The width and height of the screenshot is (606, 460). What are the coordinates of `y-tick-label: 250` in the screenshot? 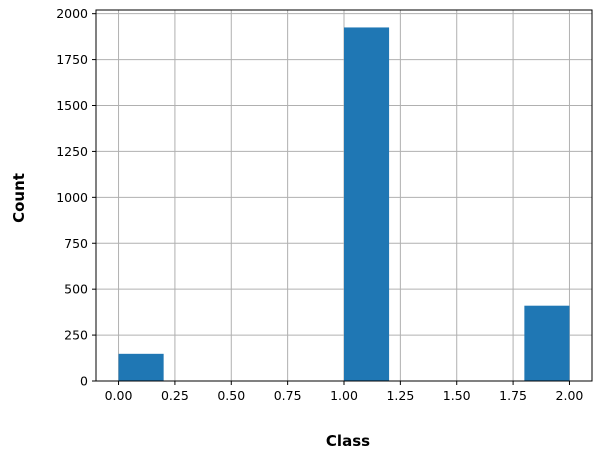 It's located at (76, 335).